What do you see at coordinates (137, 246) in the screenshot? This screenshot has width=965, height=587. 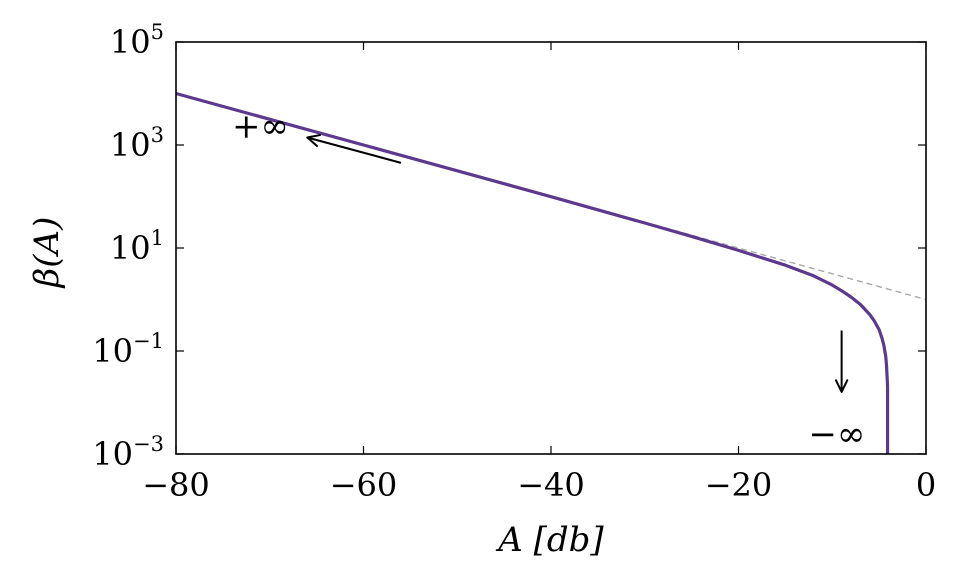 I see `y-tick-label: 10¹` at bounding box center [137, 246].